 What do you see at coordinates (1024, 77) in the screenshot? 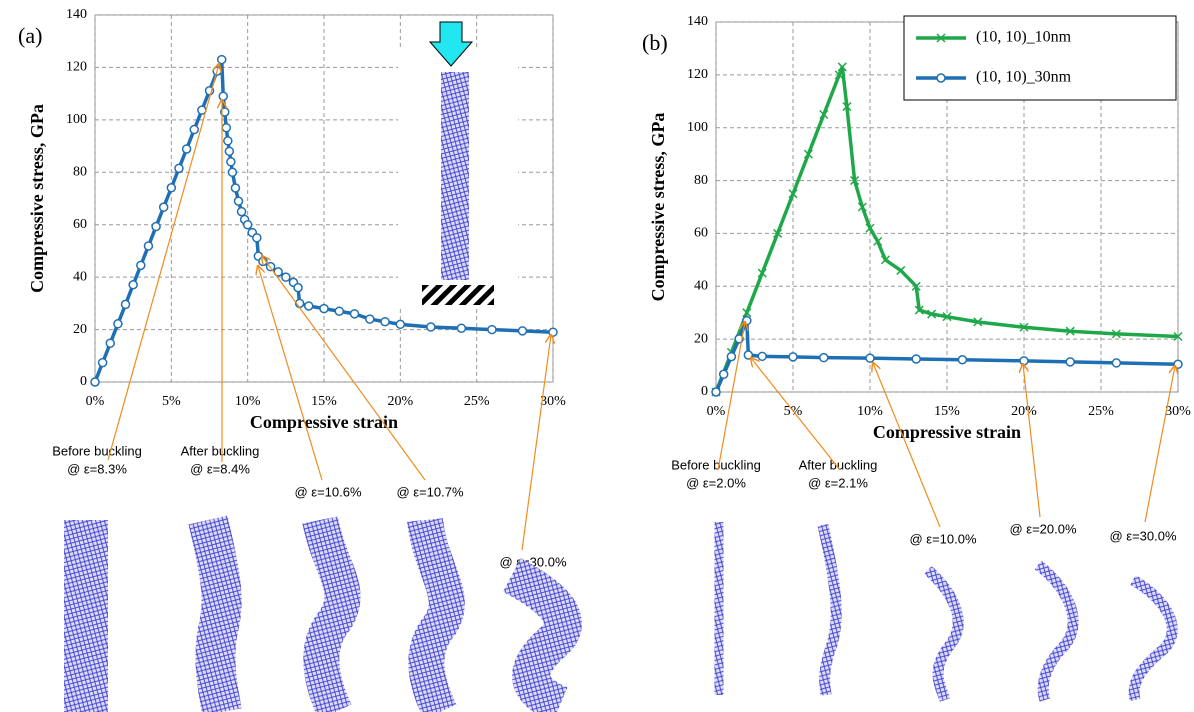
I see `legend-label: (10, 10)_30nm` at bounding box center [1024, 77].